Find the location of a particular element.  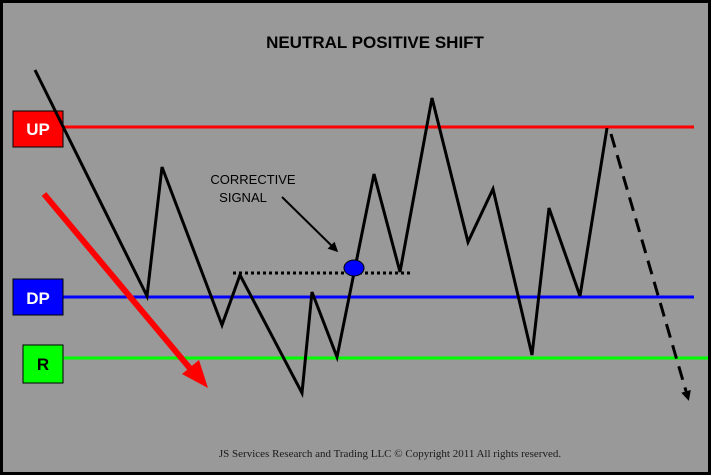

projected-path-dashed is located at coordinates (650, 267).